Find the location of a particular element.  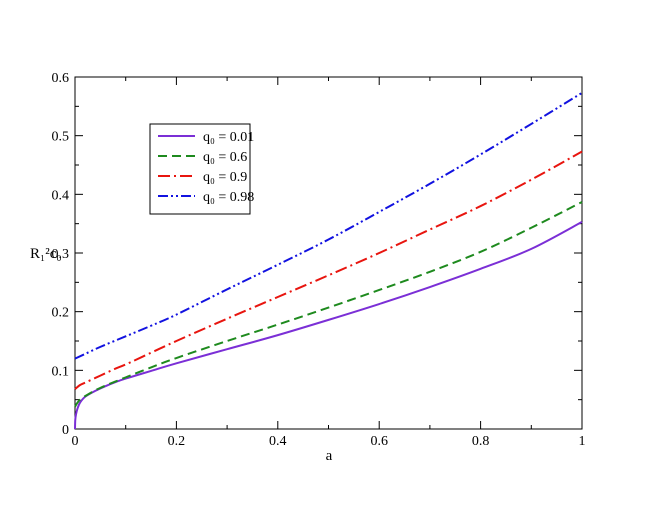

legend: q₀ = 0.01 q₀ = 0.6 q₀ = 0.9 q₀ = 0.98 is located at coordinates (201, 169).